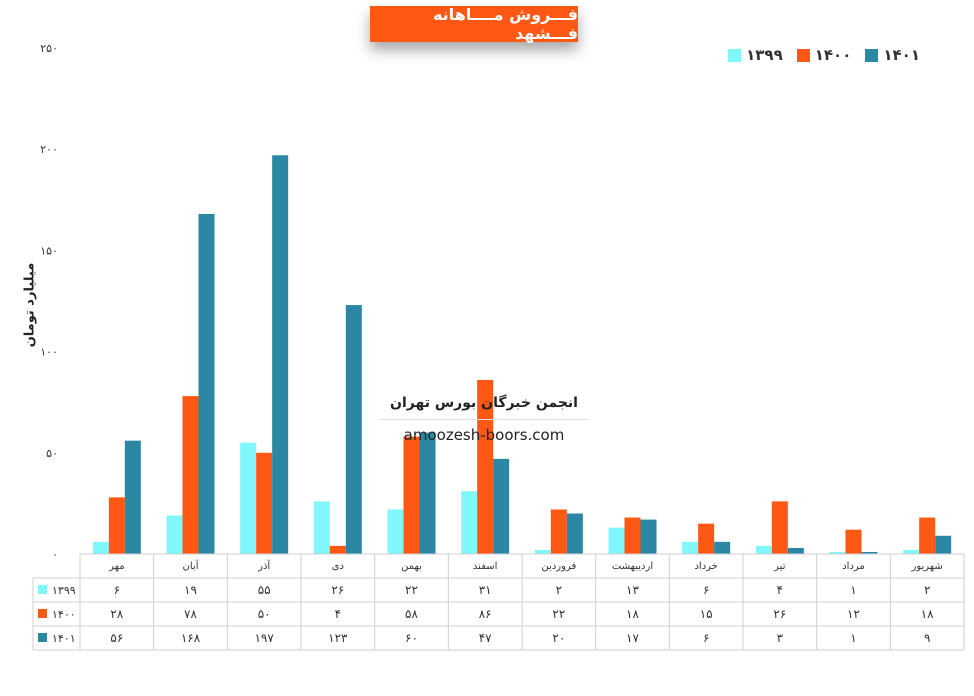 Image resolution: width=974 pixels, height=696 pixels. I want to click on bar-۱۳۹۹-11, so click(911, 551).